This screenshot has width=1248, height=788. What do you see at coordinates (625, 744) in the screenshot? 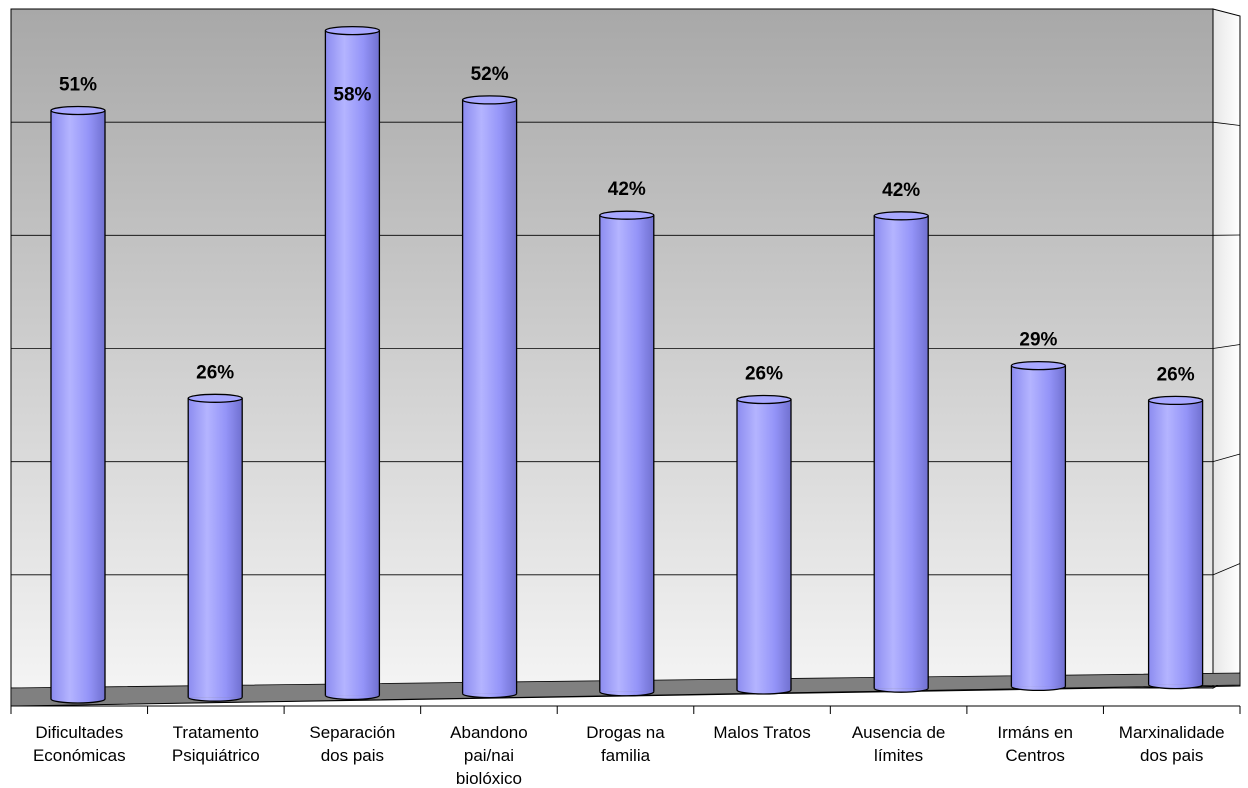
I see `category-label-4: Drogas na familia` at bounding box center [625, 744].